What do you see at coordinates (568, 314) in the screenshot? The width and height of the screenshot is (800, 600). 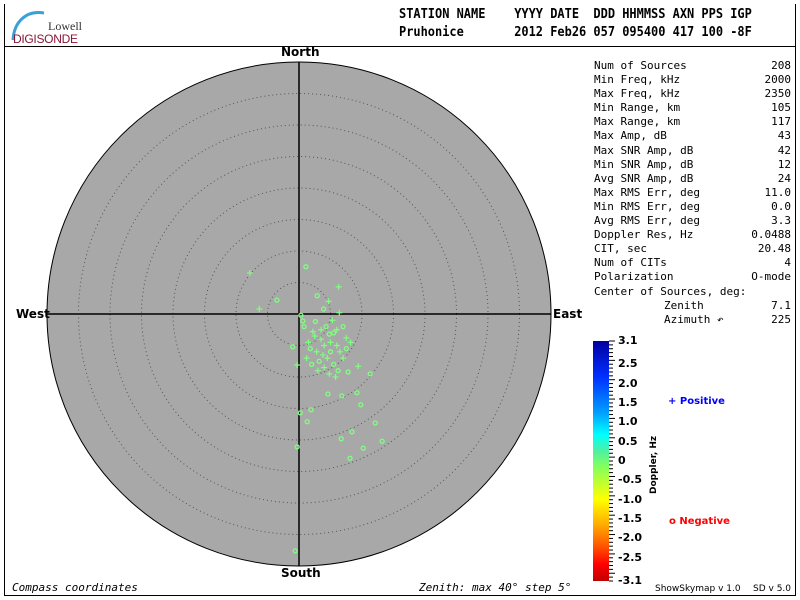 I see `label-east: East` at bounding box center [568, 314].